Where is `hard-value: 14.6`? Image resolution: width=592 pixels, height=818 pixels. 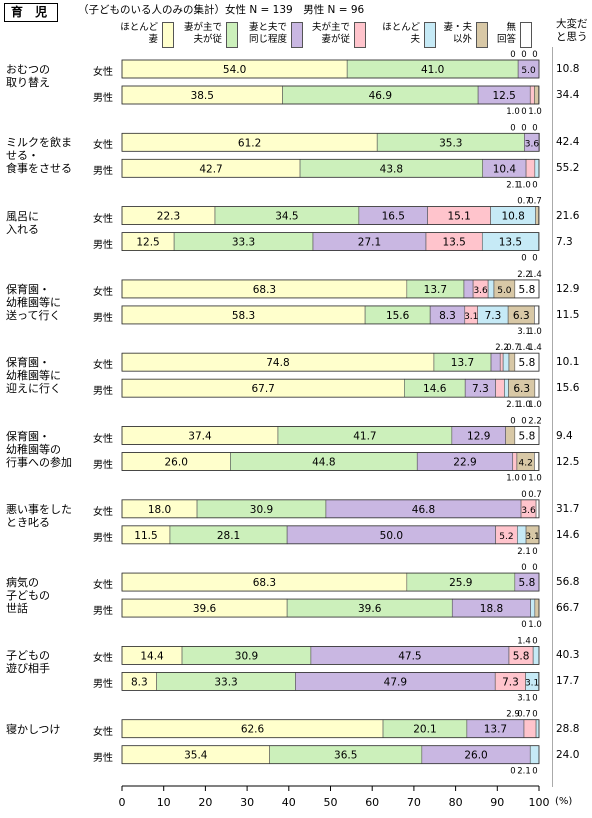 hard-value: 14.6 is located at coordinates (568, 534).